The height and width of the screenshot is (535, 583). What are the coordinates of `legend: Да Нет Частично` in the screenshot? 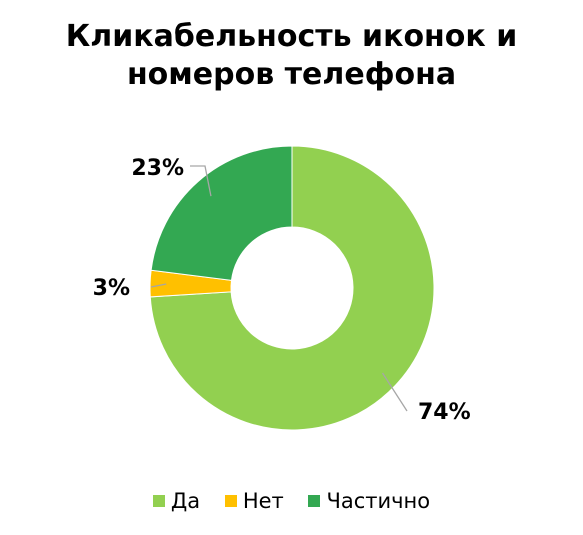 It's located at (291, 500).